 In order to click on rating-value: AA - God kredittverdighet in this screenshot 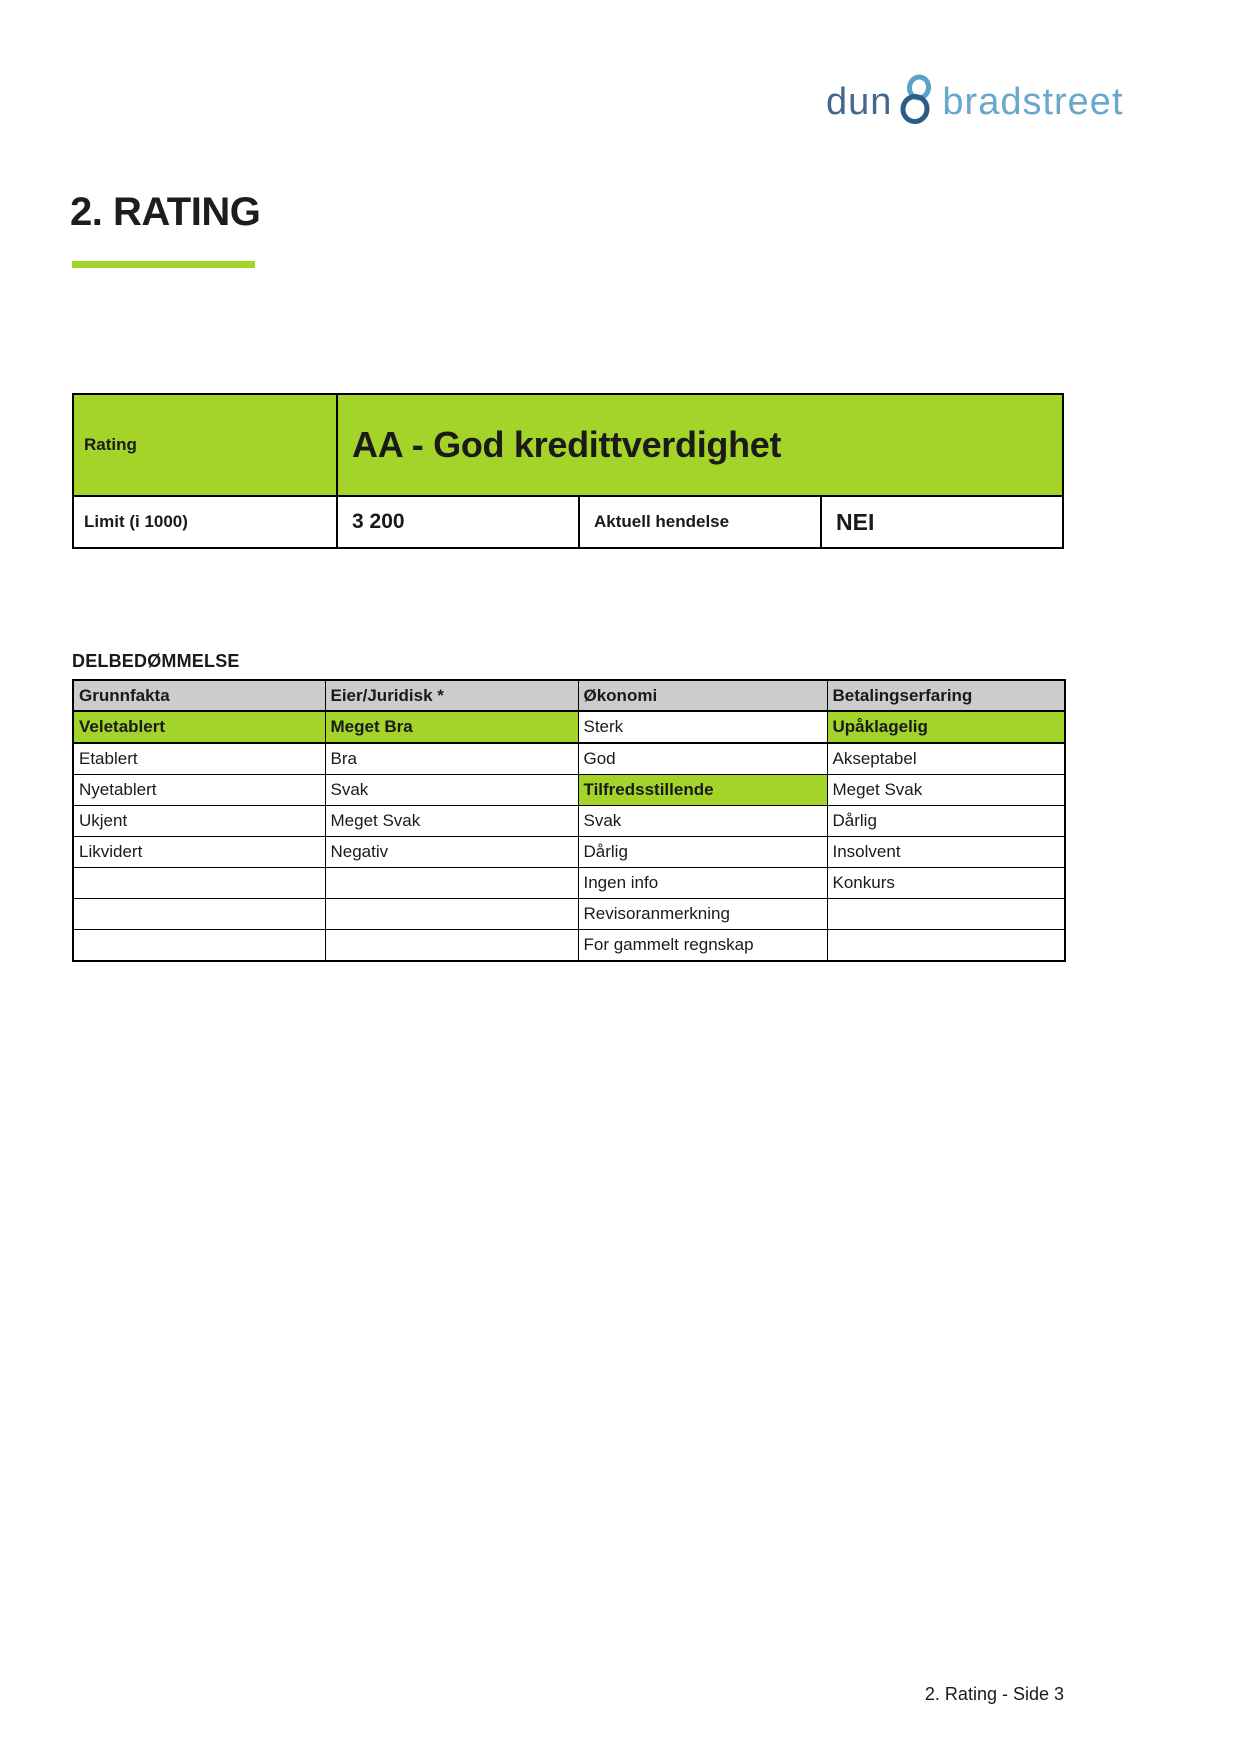, I will do `click(700, 445)`.